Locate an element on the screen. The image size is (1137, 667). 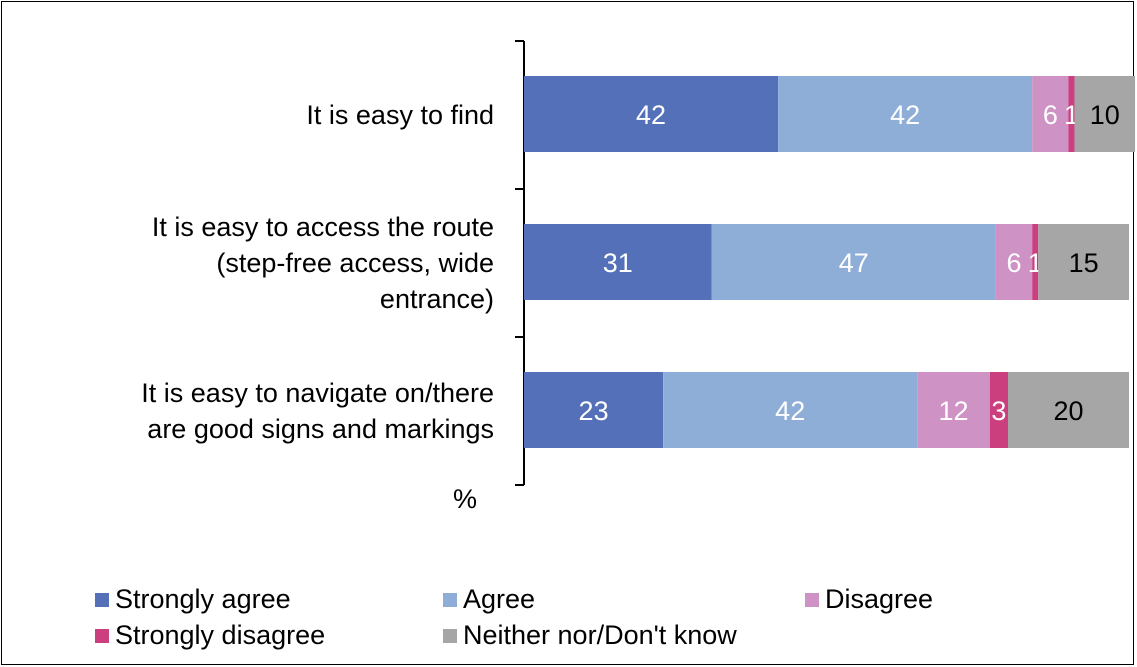
data-label: 3 is located at coordinates (998, 411).